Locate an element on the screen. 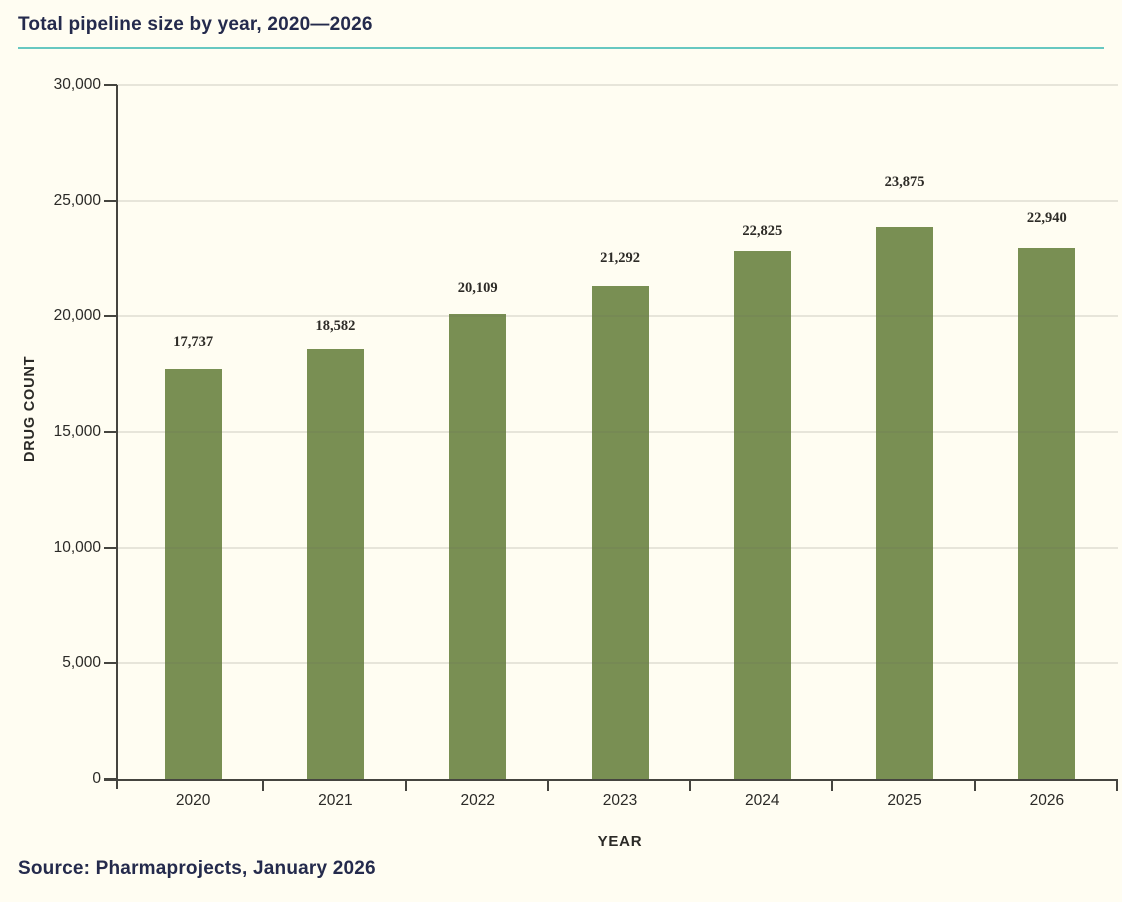  y-tick-label-5000: 5,000 is located at coordinates (81, 663).